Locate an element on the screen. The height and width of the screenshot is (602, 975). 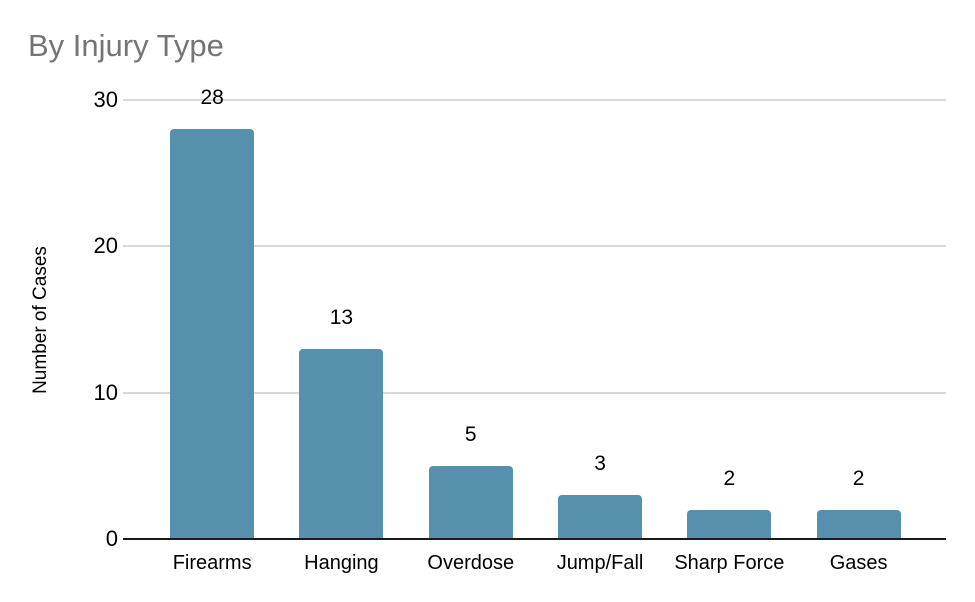
x-category-label: Firearms is located at coordinates (212, 563).